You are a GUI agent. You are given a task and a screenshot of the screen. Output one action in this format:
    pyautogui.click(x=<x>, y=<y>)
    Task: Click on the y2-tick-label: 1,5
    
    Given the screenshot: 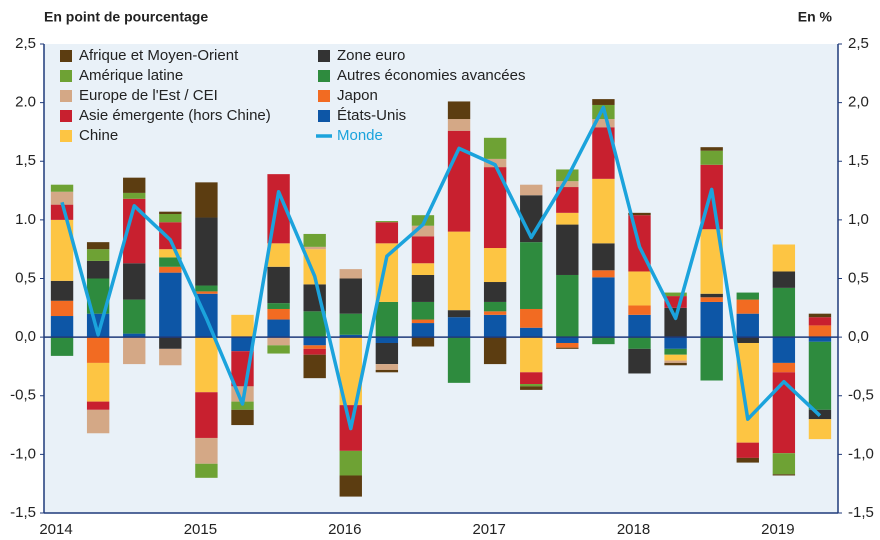 What is the action you would take?
    pyautogui.click(x=858, y=160)
    